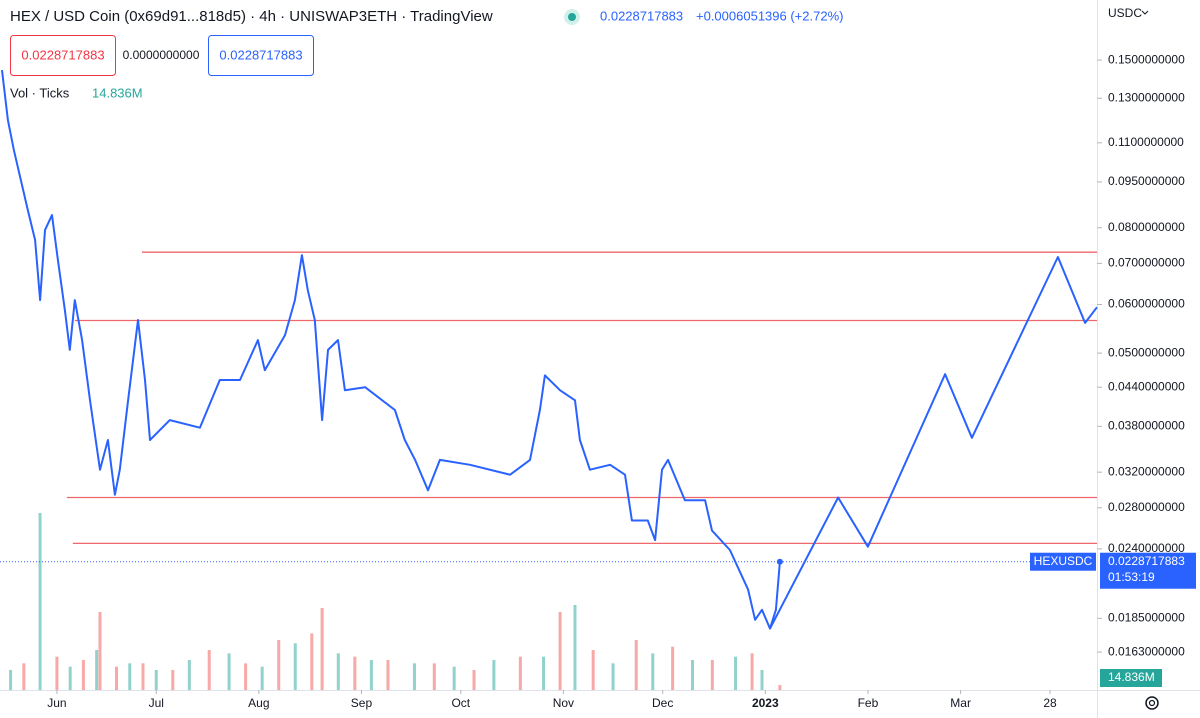 The height and width of the screenshot is (718, 1200). Describe the element at coordinates (117, 92) in the screenshot. I see `volume-value: 14.836M` at that location.